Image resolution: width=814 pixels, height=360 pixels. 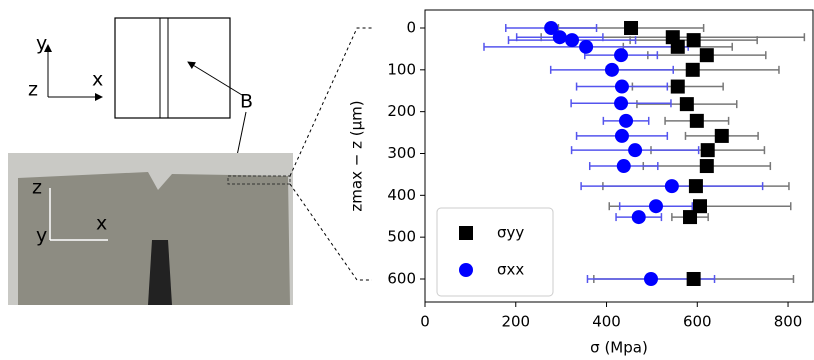 I want to click on y-tick-label: 100, so click(x=401, y=69).